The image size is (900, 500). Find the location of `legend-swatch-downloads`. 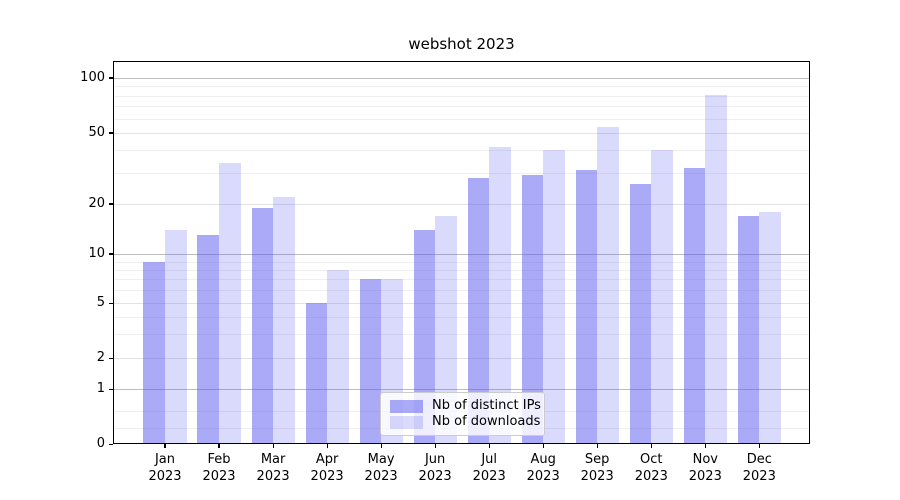

legend-swatch-downloads is located at coordinates (406, 422).